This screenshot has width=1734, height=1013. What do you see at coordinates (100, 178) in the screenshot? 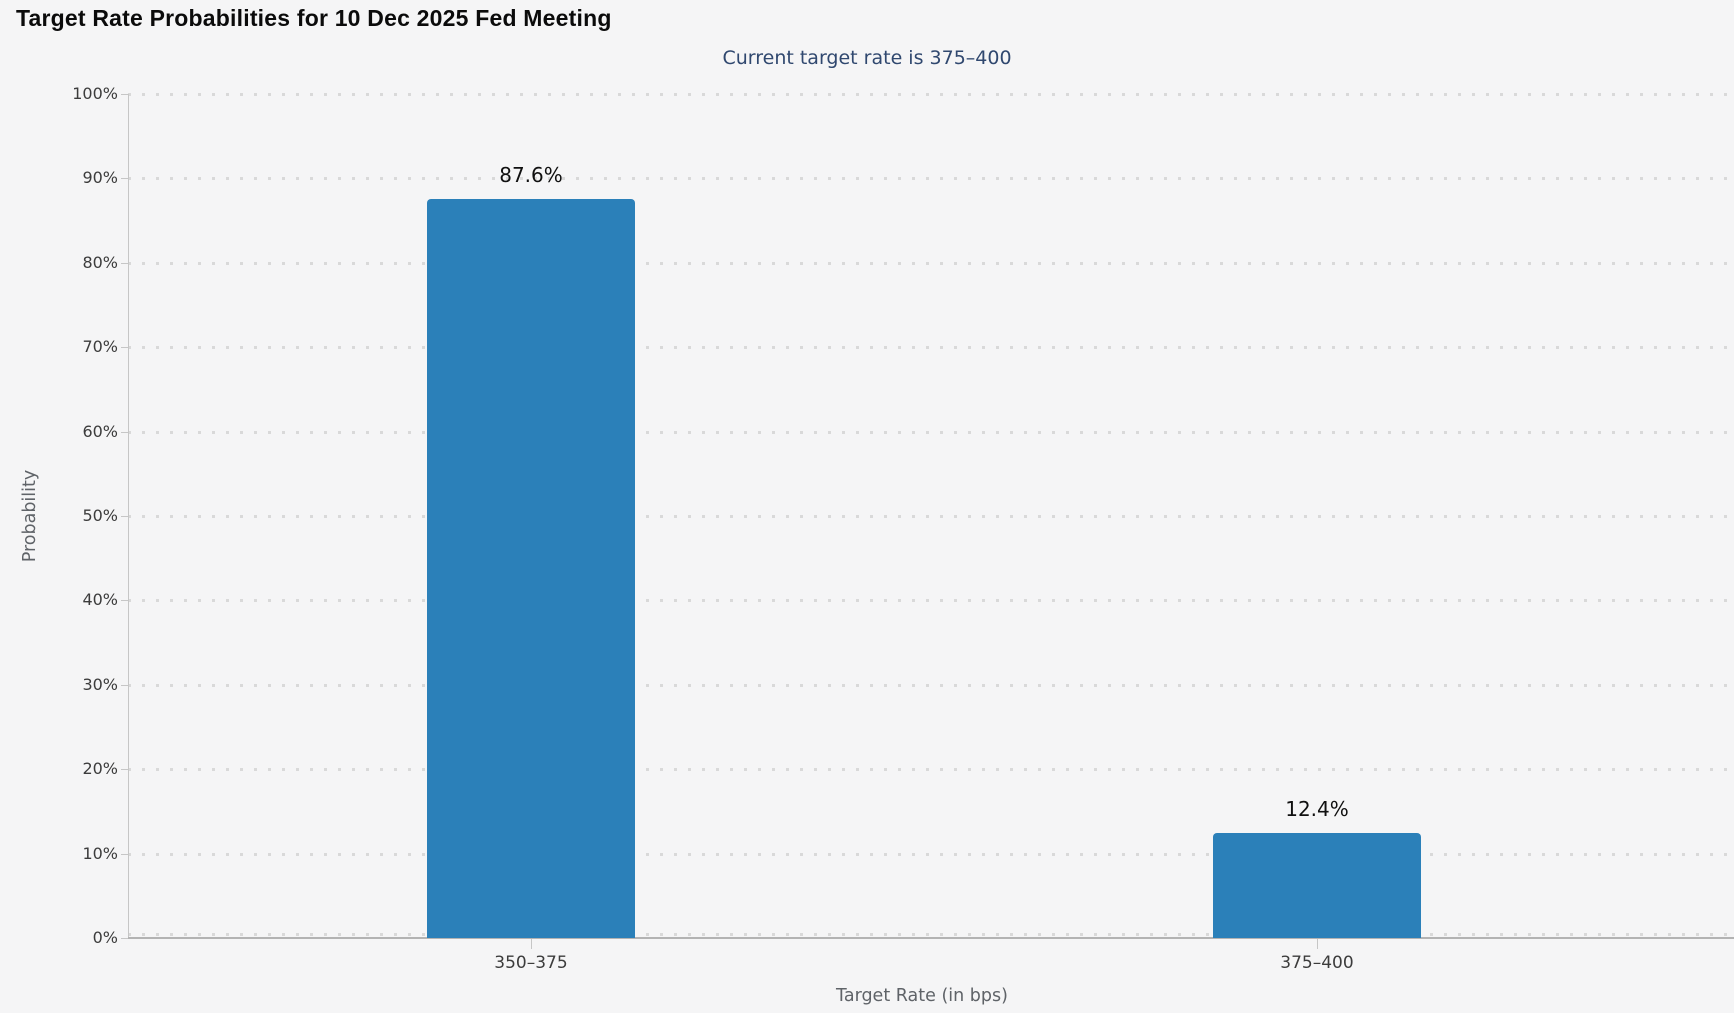
I see `y-tick-label: 90%` at bounding box center [100, 178].